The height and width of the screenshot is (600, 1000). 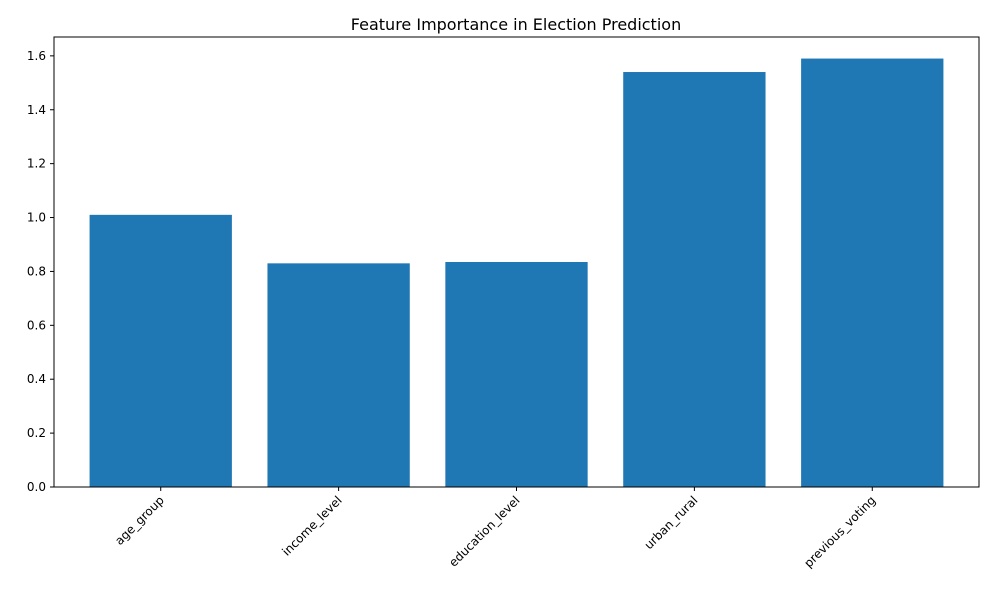 I want to click on y-tick-label: 1.6, so click(x=36, y=56).